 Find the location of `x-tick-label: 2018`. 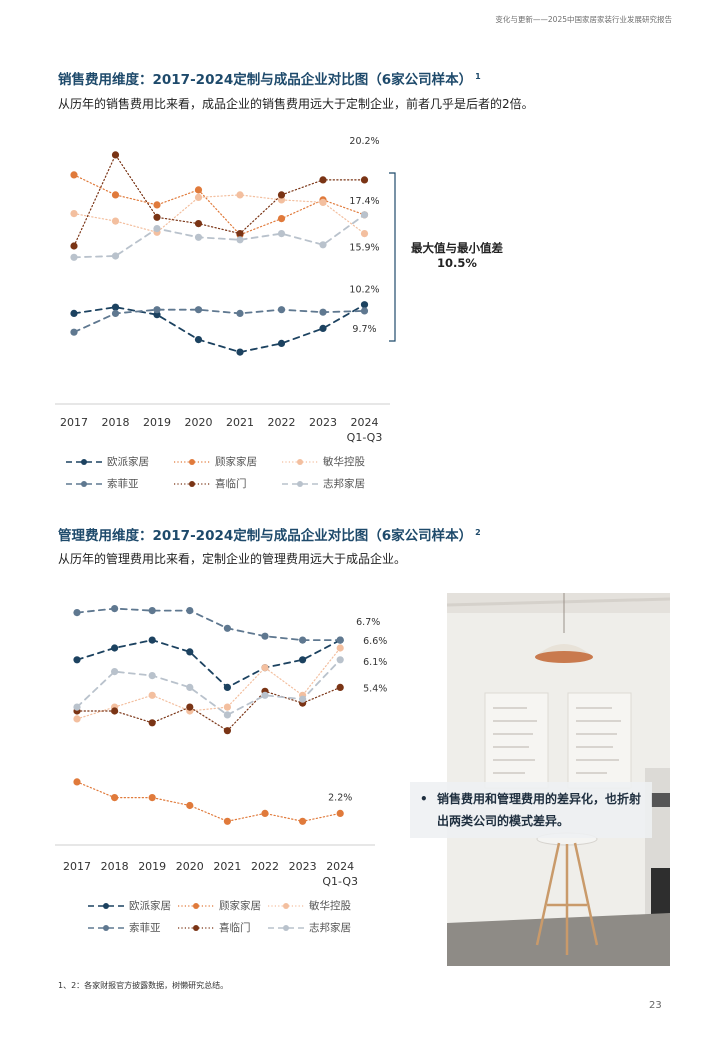

x-tick-label: 2018 is located at coordinates (116, 422).